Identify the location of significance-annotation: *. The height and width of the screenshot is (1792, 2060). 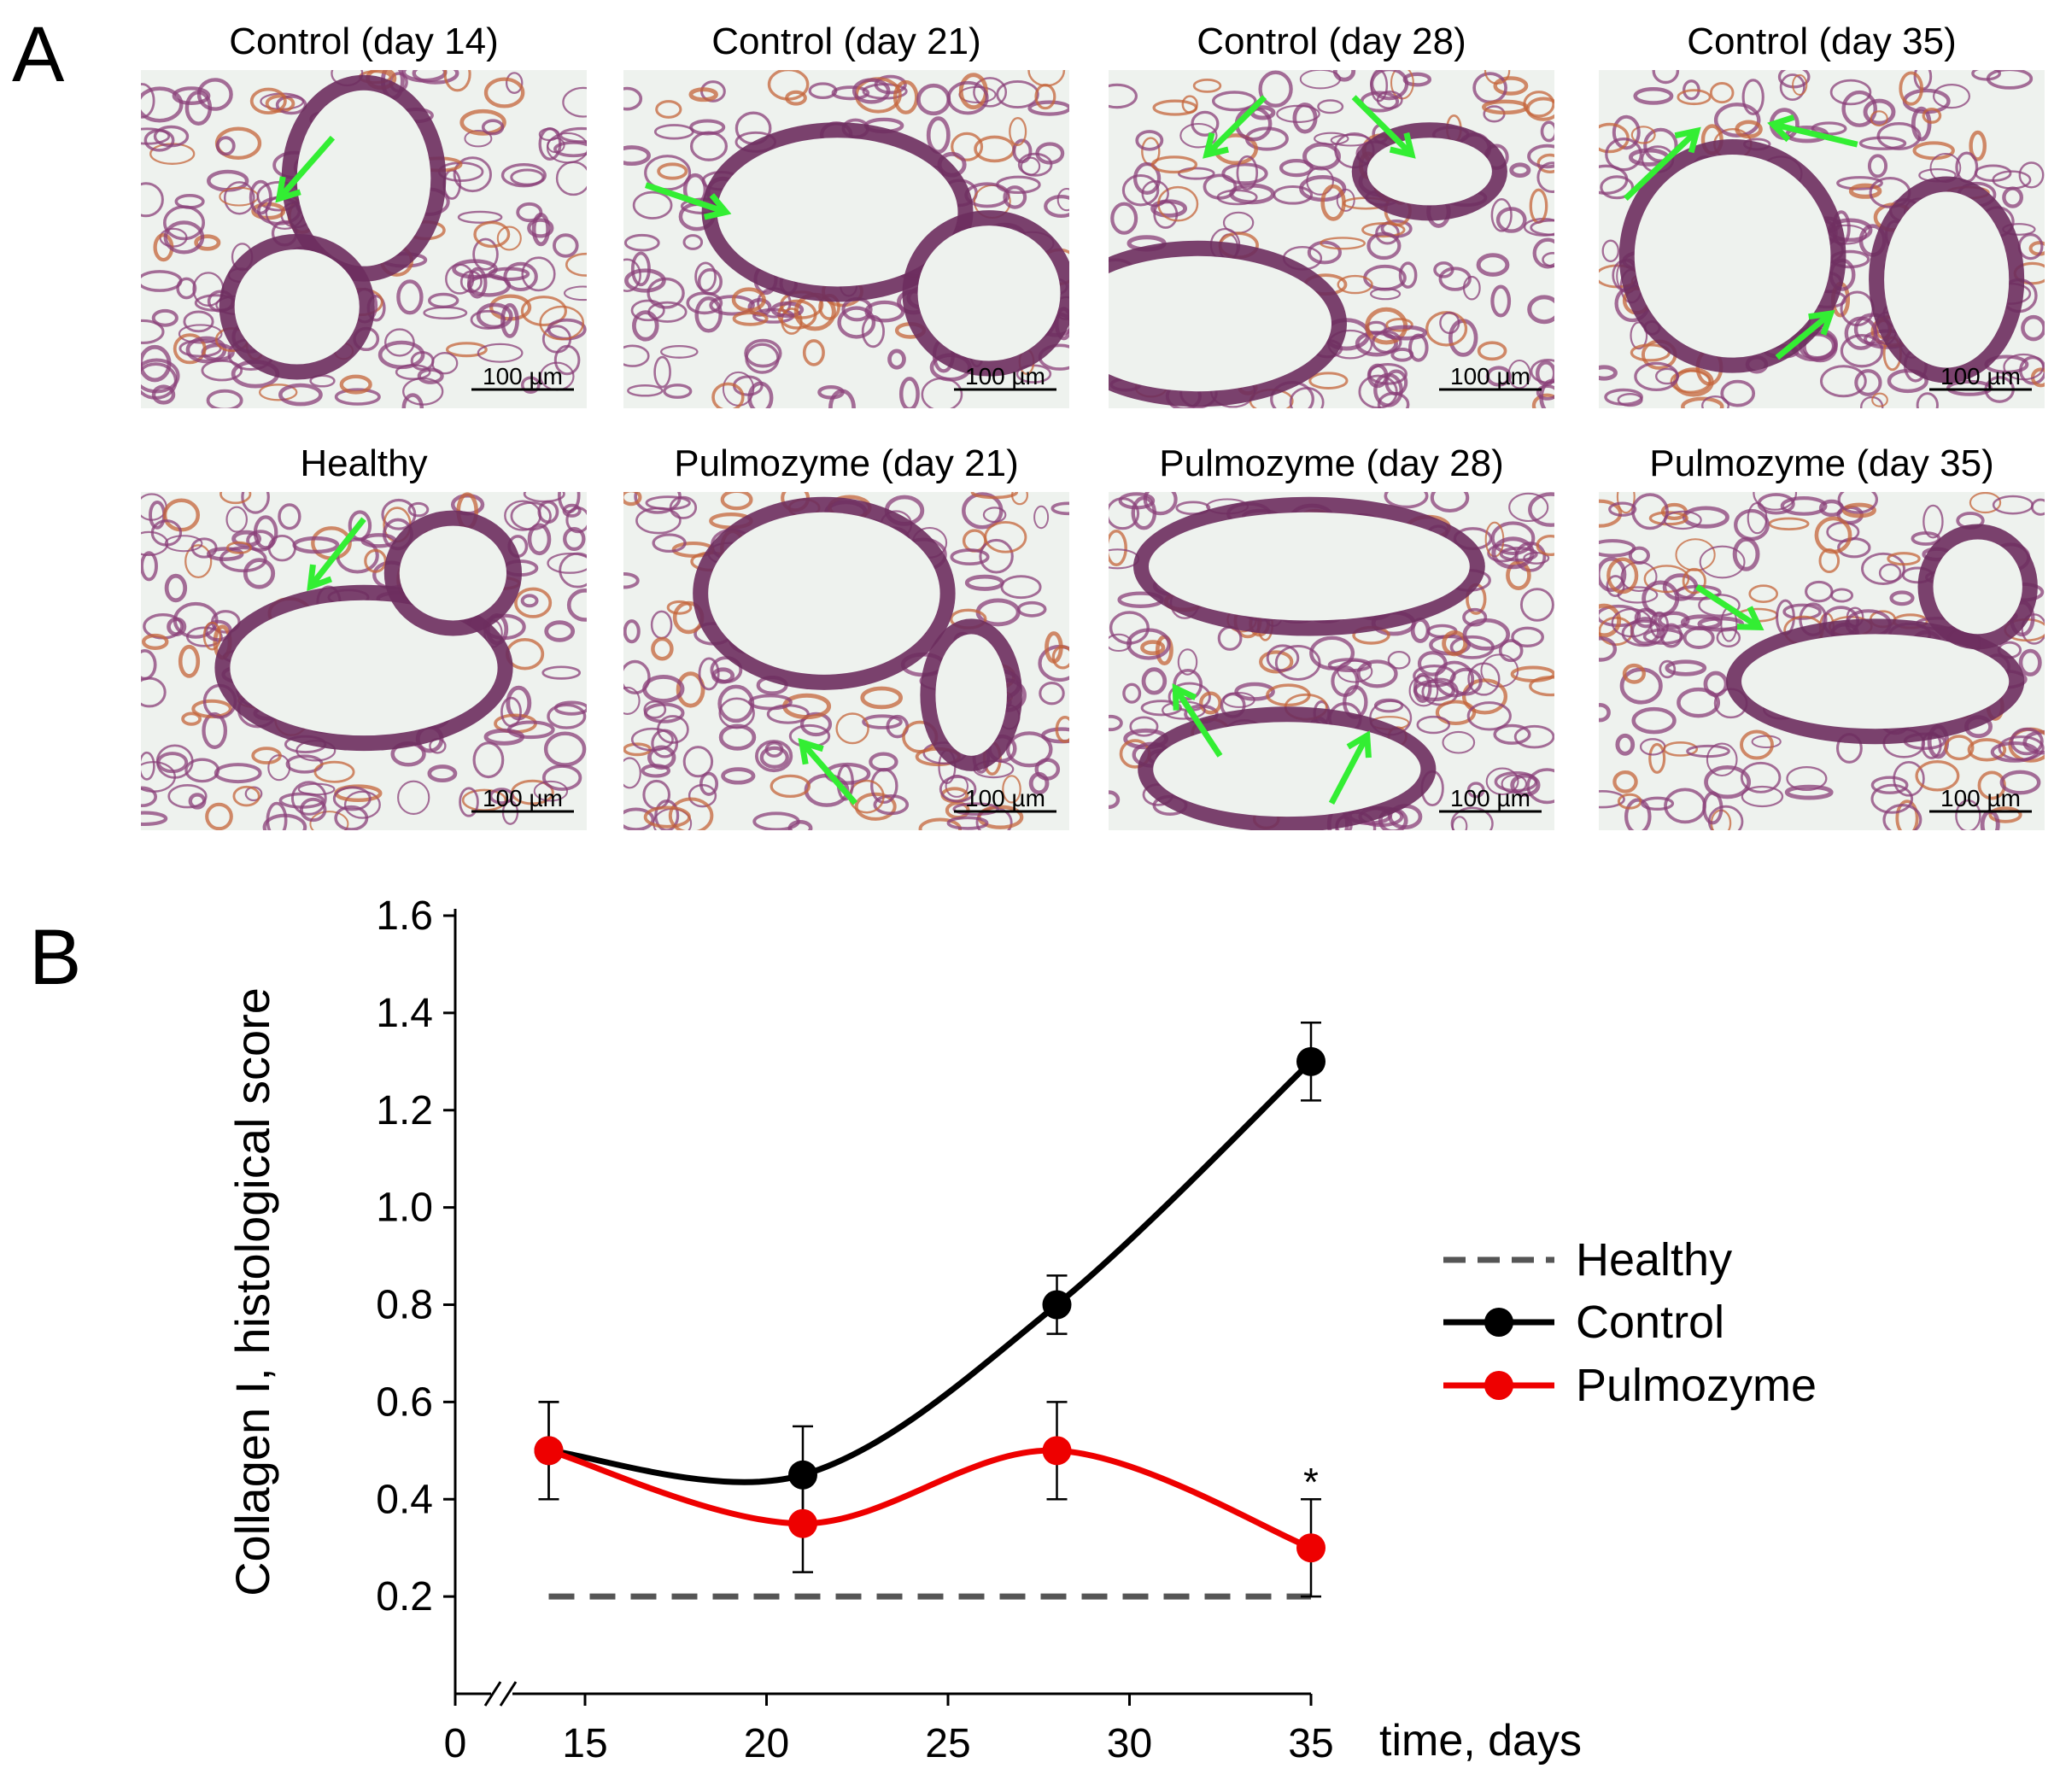
(1311, 1482).